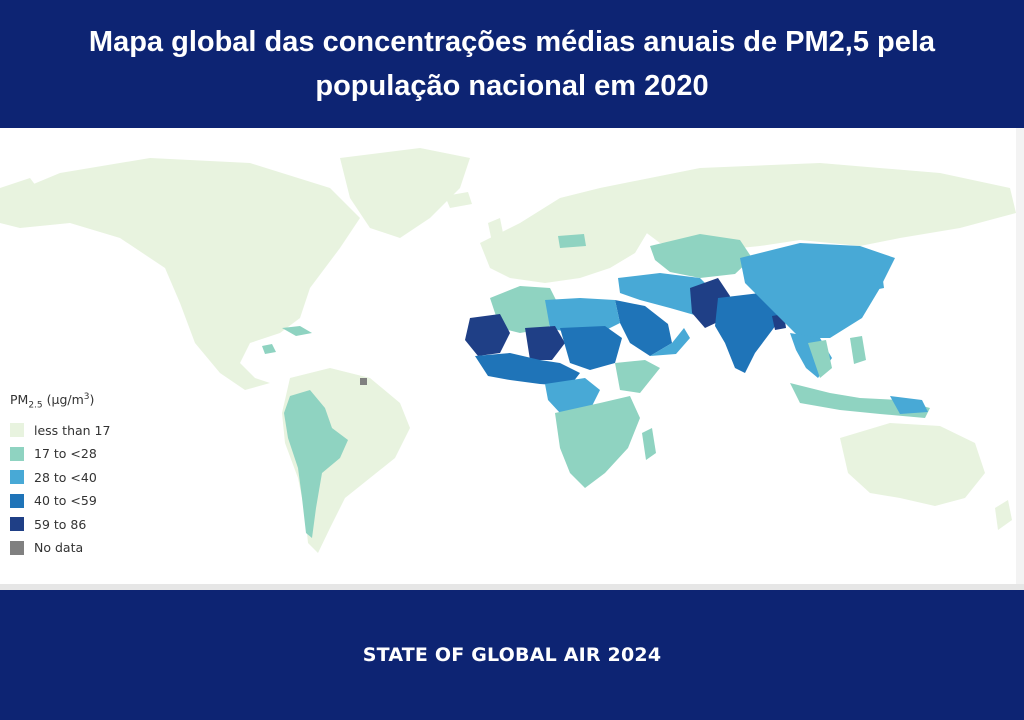 The image size is (1024, 720). I want to click on region-central-africa, so click(572, 395).